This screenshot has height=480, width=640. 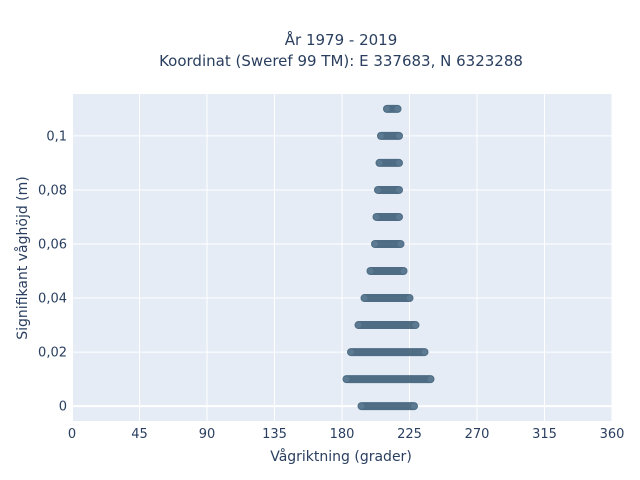 What do you see at coordinates (477, 434) in the screenshot?
I see `x-tick-label: 270` at bounding box center [477, 434].